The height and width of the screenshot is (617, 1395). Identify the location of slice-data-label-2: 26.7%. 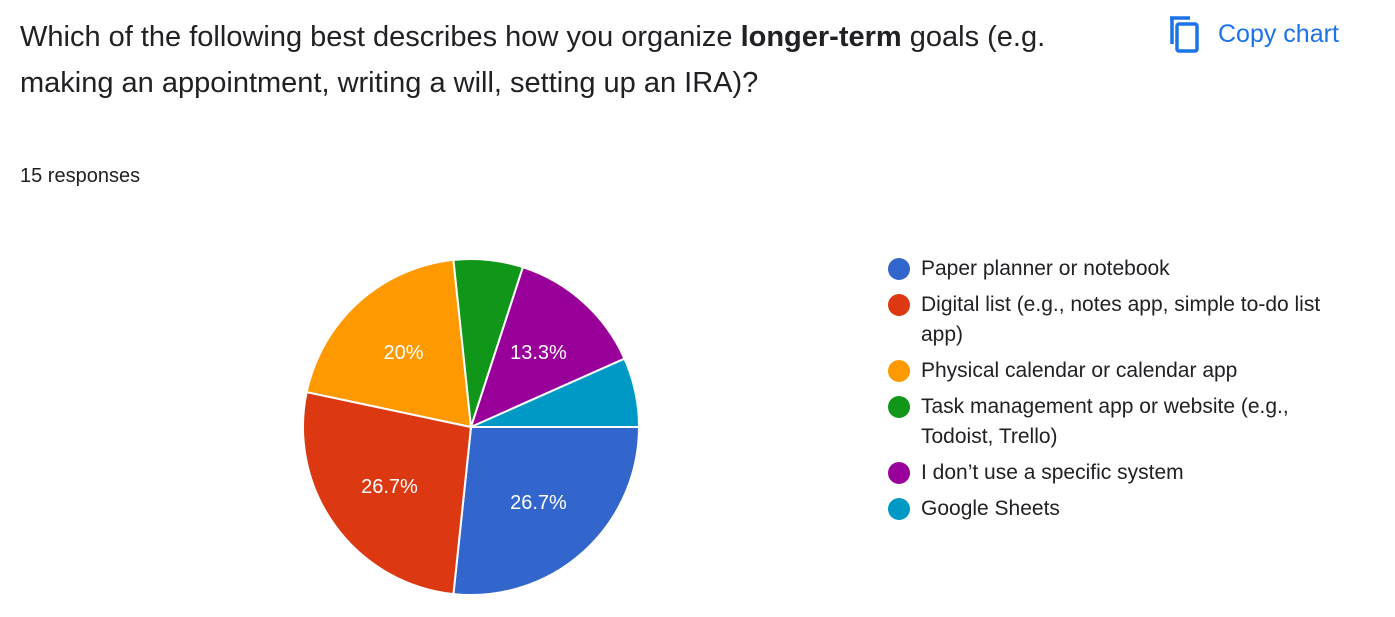
(389, 487).